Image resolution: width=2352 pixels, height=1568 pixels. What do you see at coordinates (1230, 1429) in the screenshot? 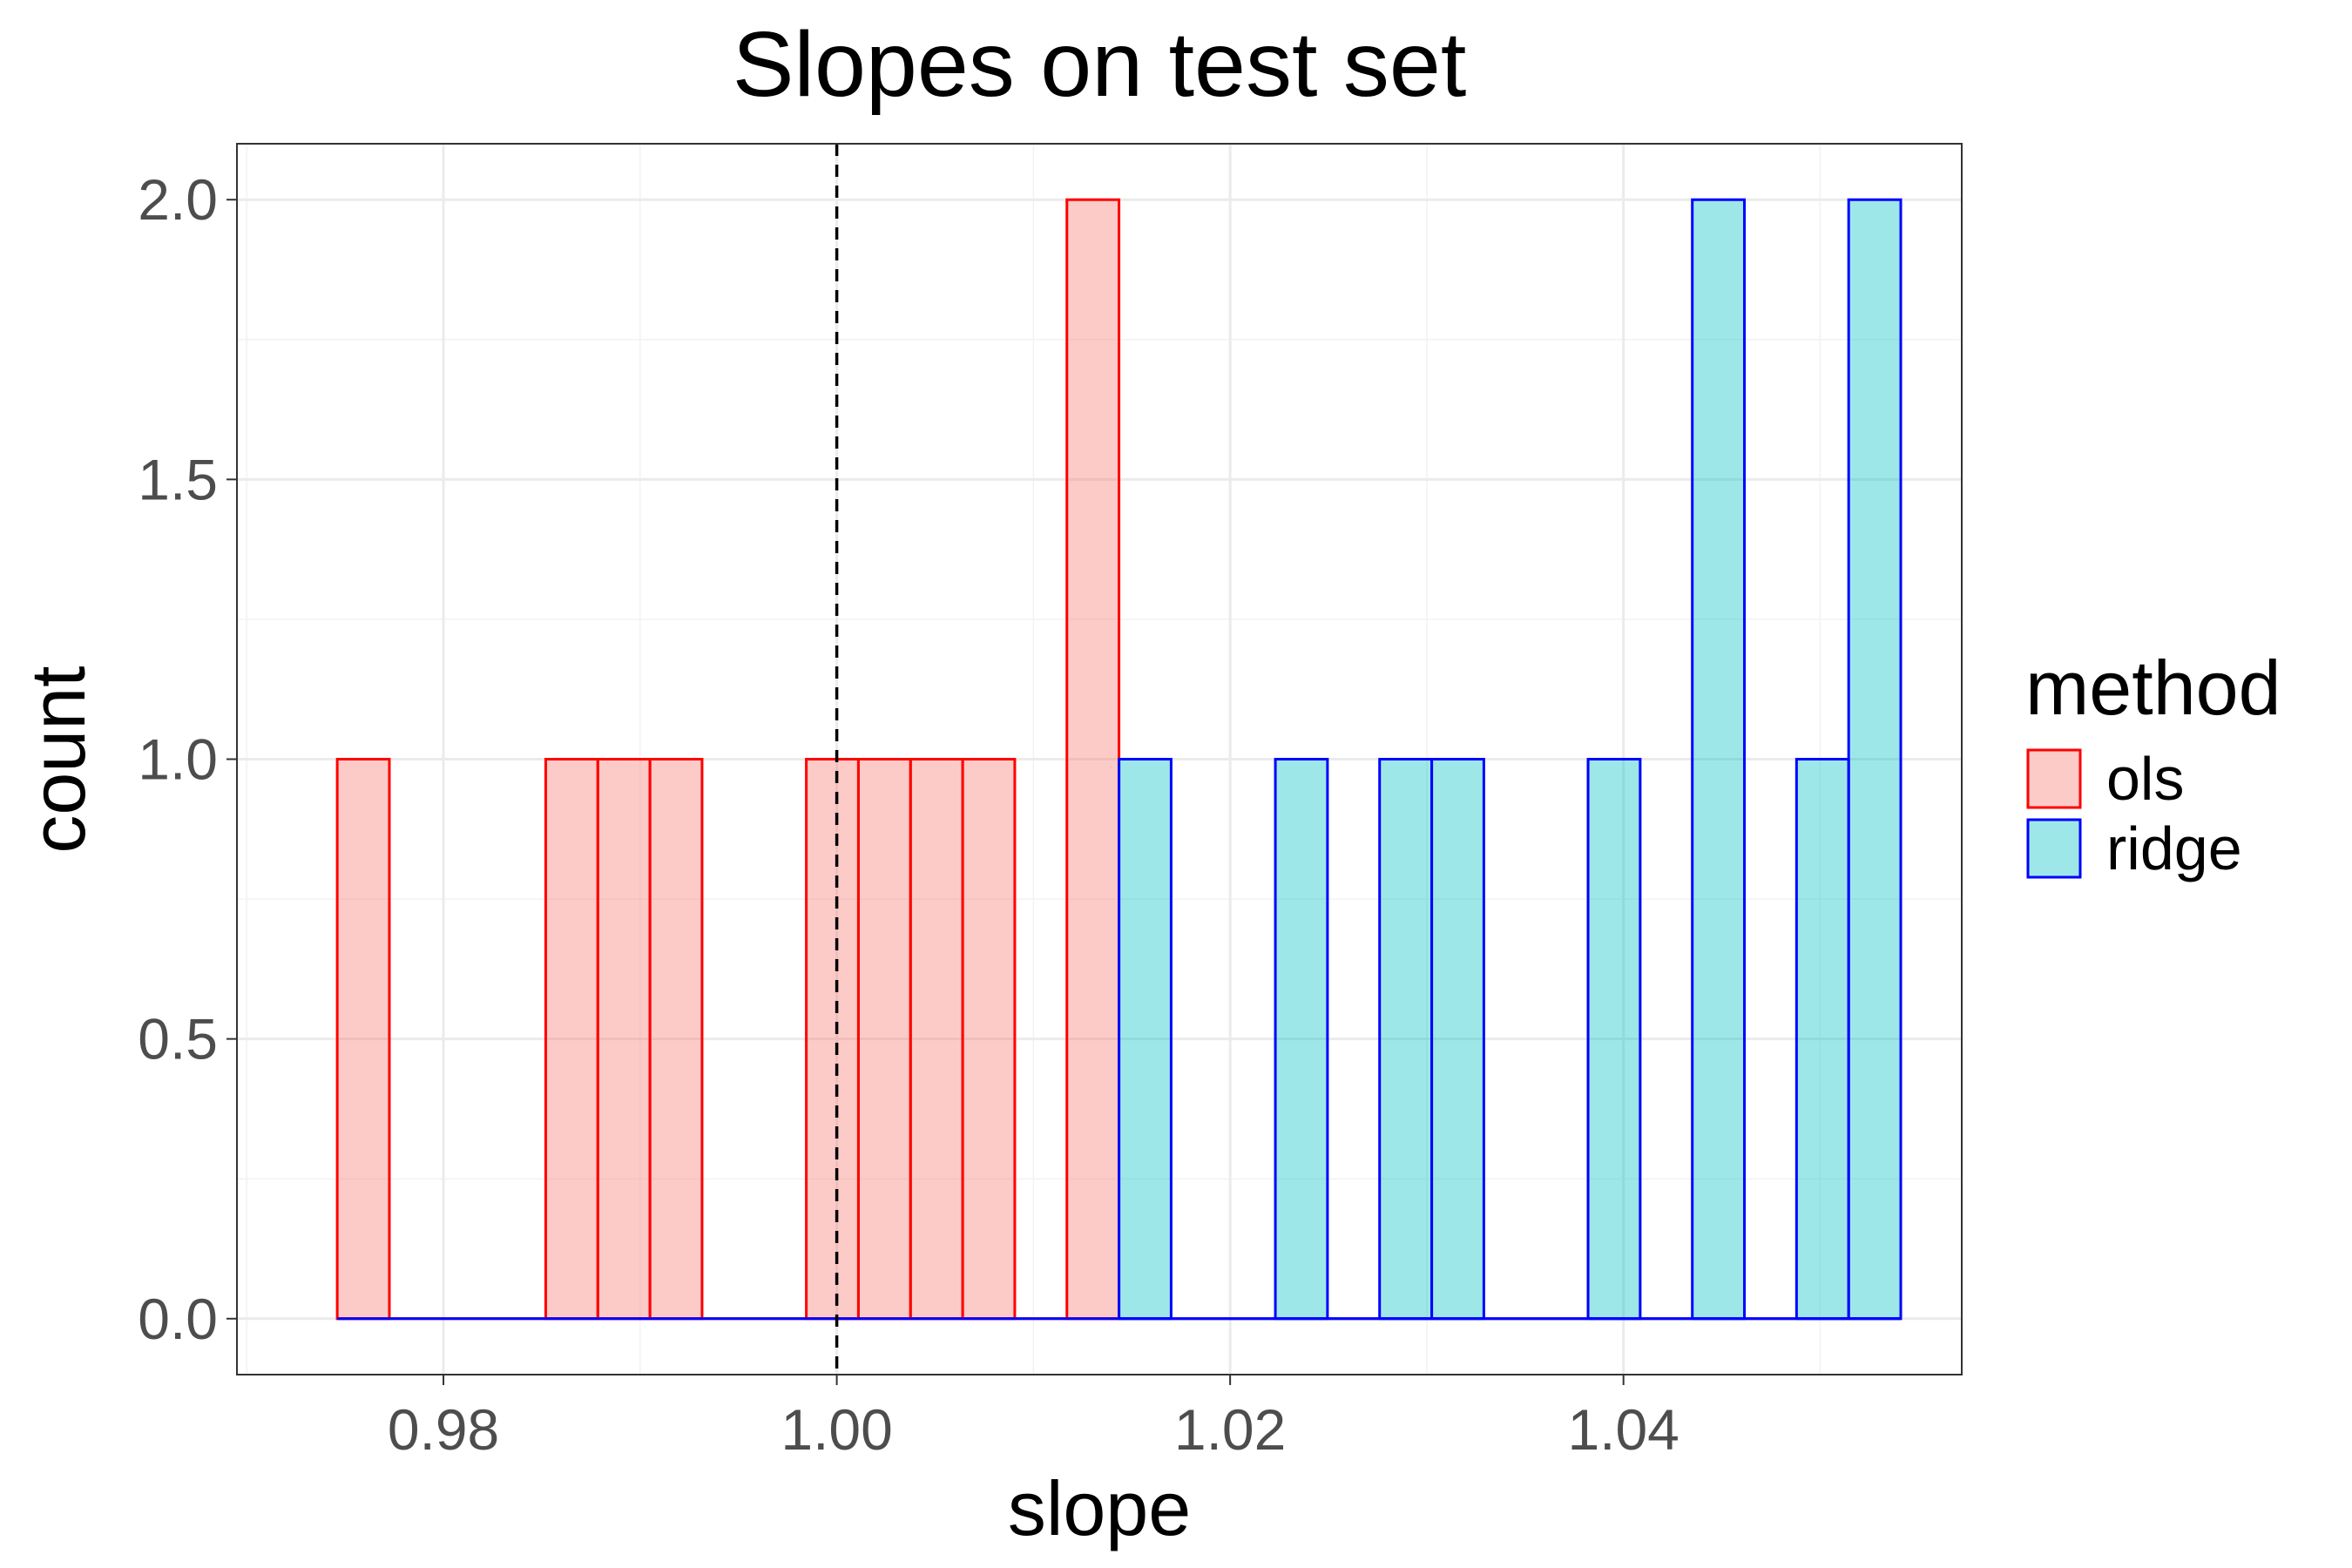
I see `x-tick-label: 1.02` at bounding box center [1230, 1429].